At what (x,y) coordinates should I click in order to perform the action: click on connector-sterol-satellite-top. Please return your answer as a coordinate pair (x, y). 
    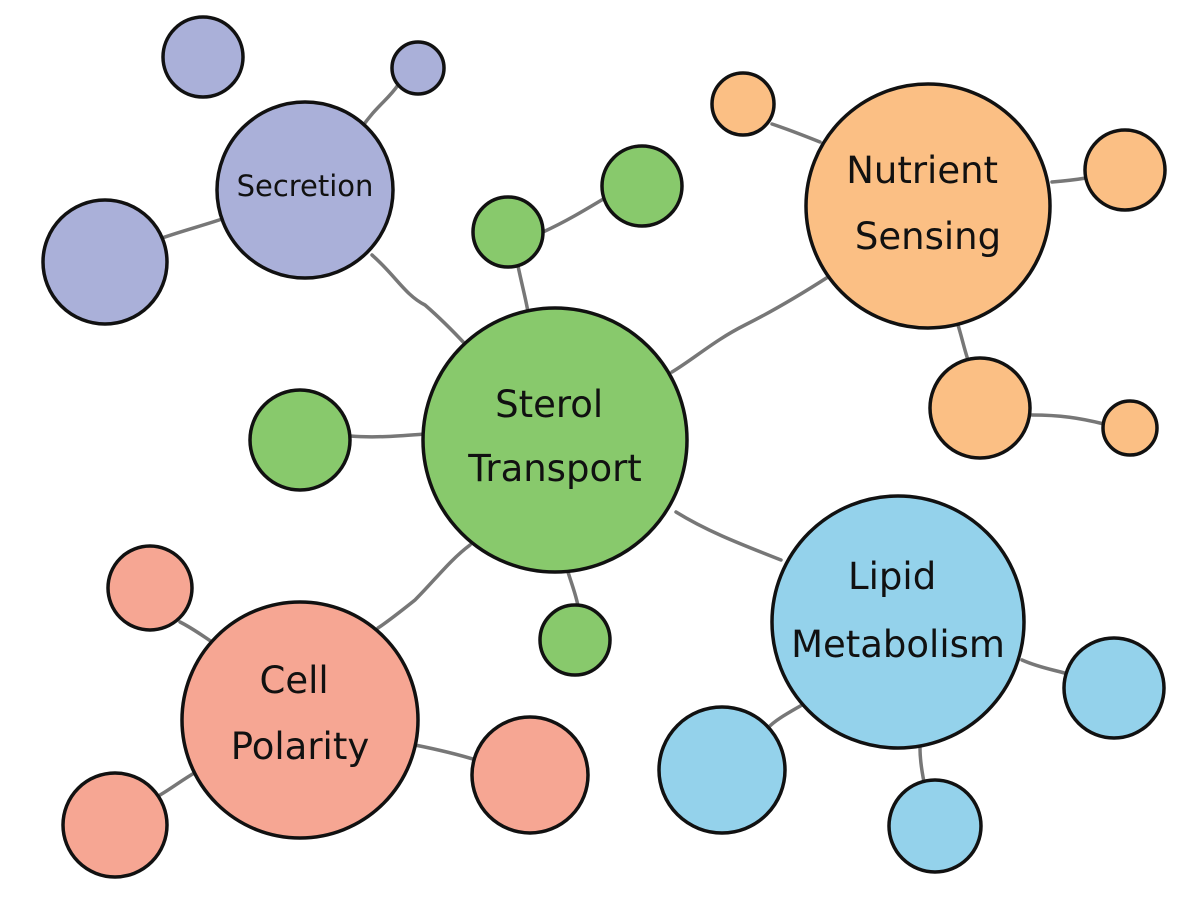
    Looking at the image, I should click on (523, 289).